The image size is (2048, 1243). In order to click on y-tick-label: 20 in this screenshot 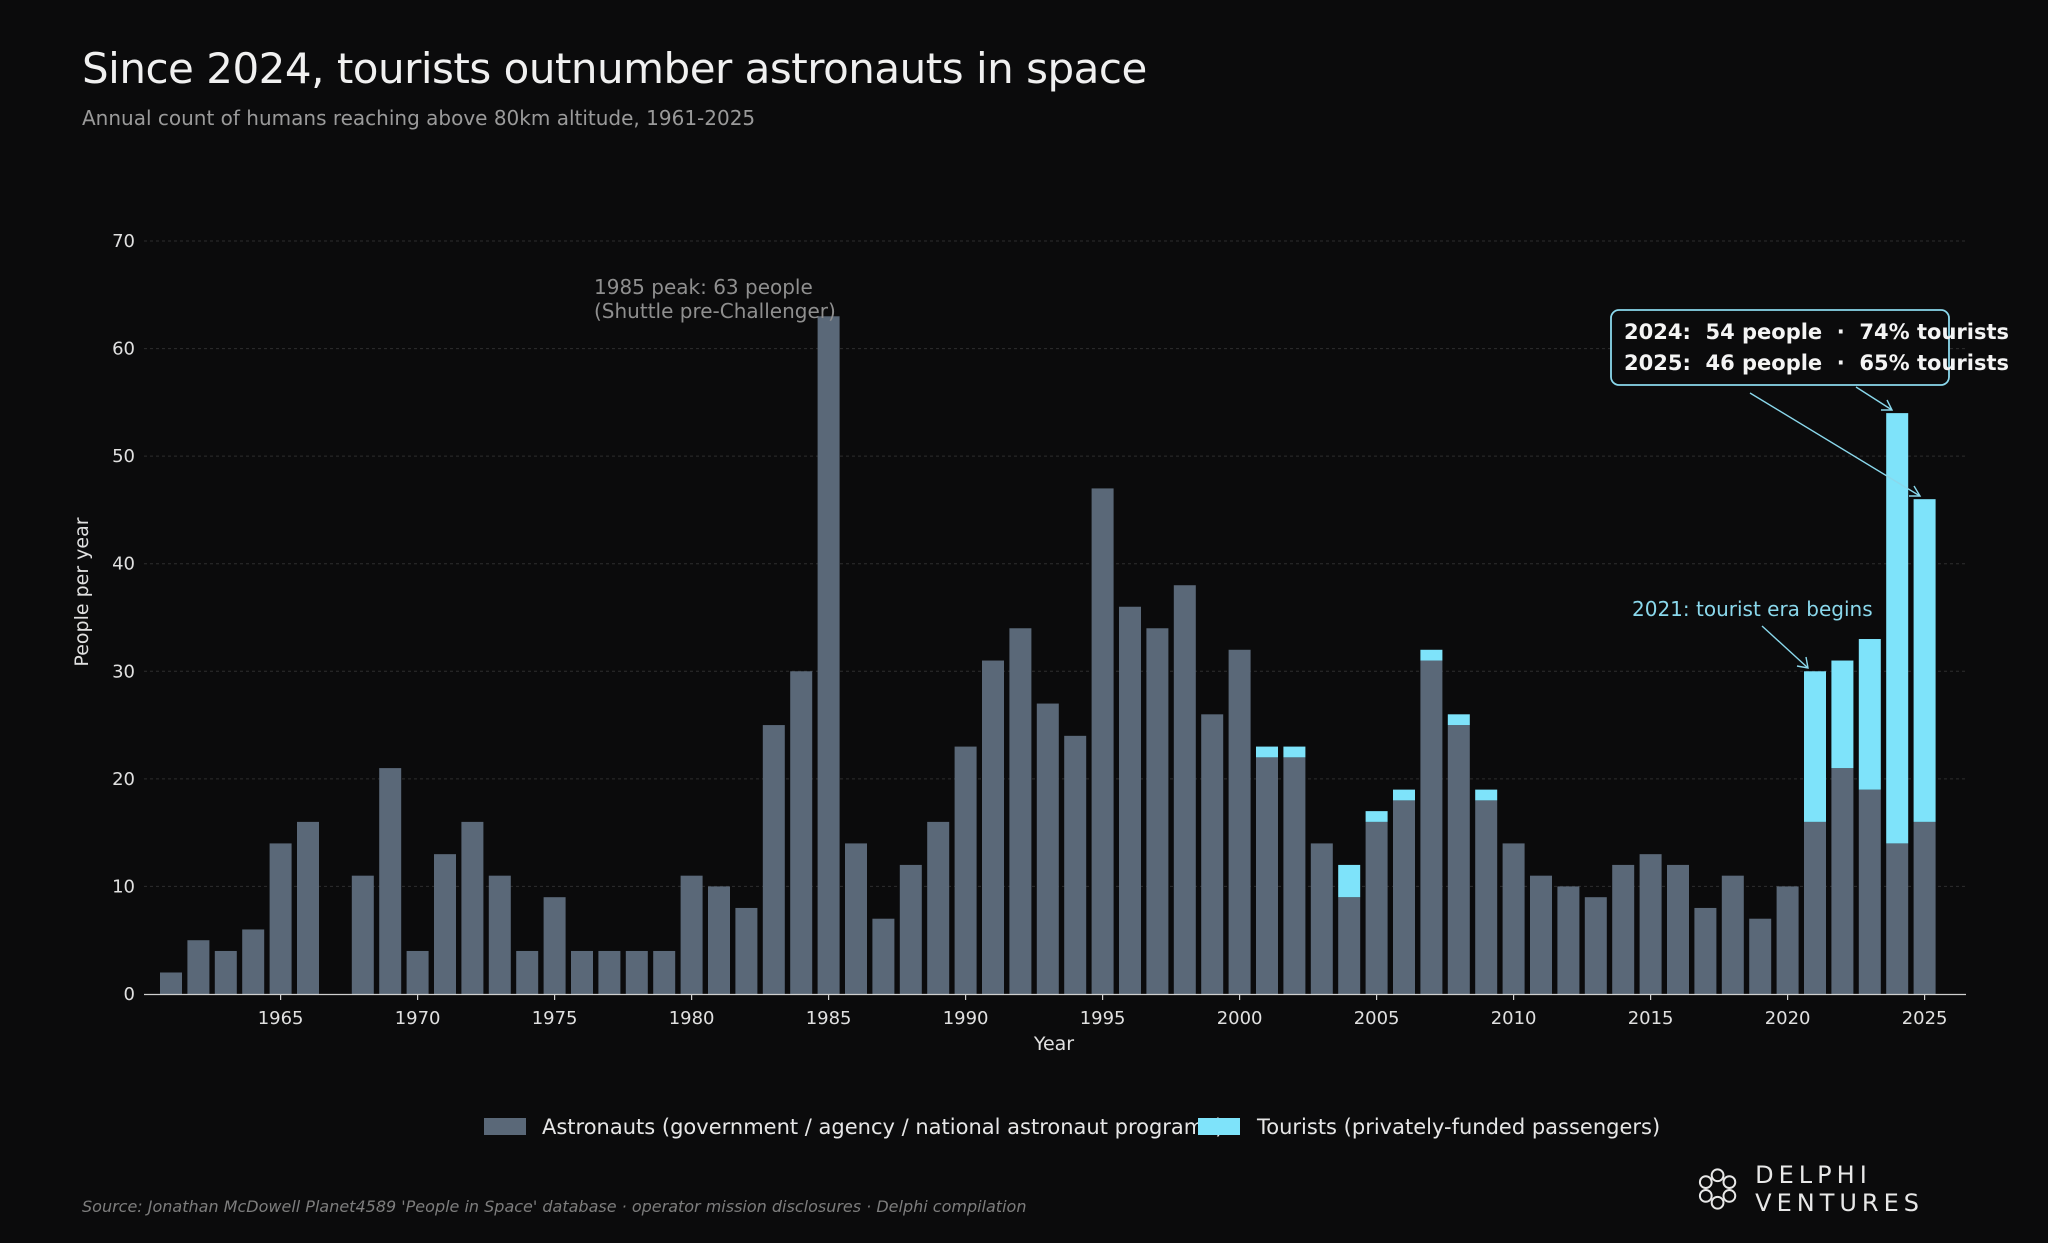, I will do `click(123, 779)`.